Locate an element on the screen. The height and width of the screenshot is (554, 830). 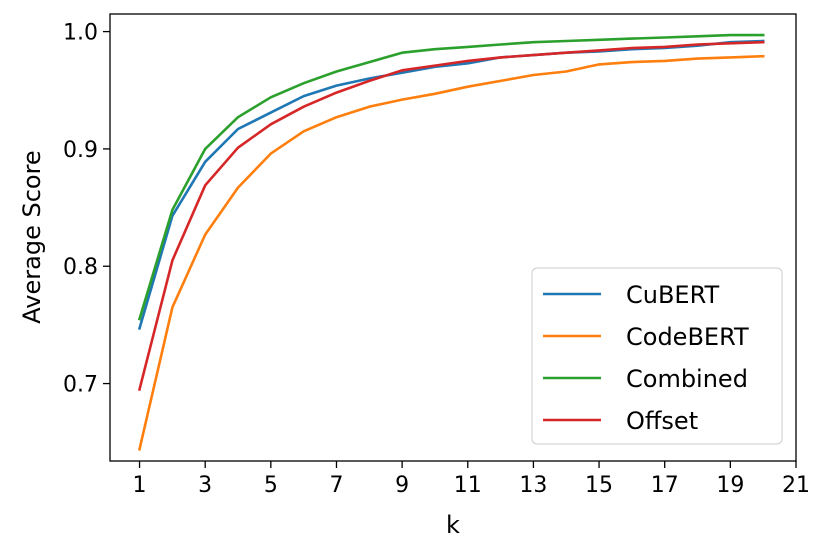
legend-label-cubert: CuBERT is located at coordinates (673, 295).